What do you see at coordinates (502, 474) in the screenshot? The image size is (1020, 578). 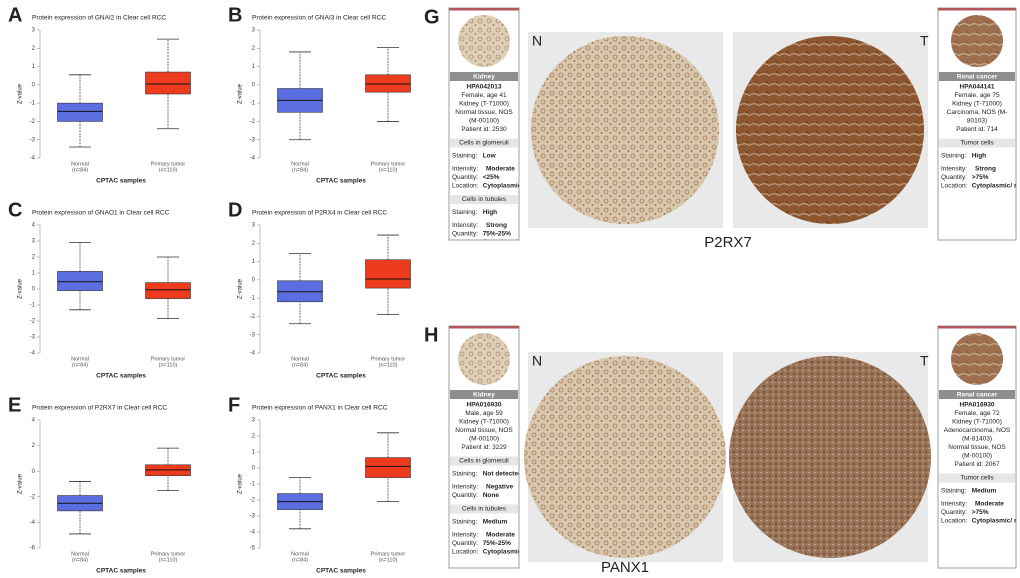 I see `field-value: Not detected` at bounding box center [502, 474].